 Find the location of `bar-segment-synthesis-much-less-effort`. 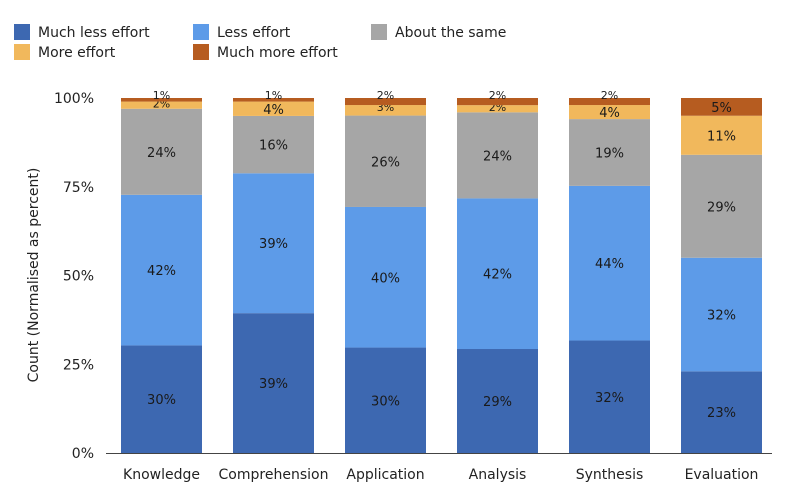

bar-segment-synthesis-much-less-effort is located at coordinates (609, 396).